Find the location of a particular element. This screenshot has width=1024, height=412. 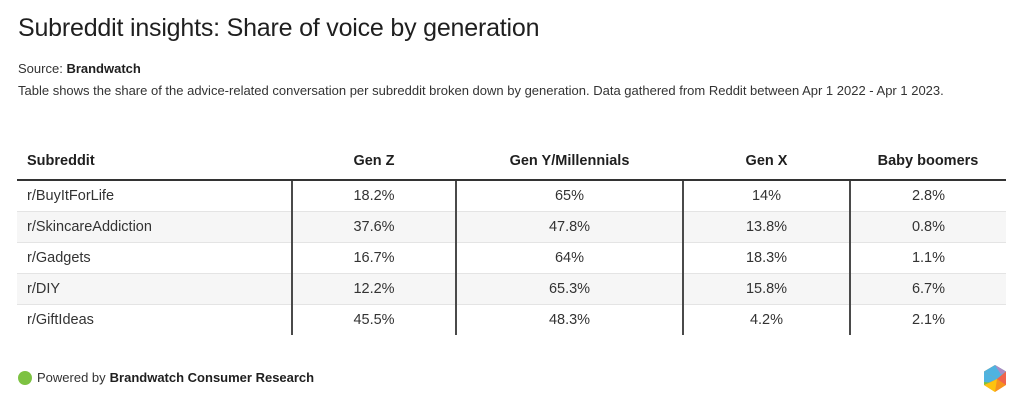

cell-baby-boomers: 0.8% is located at coordinates (927, 227).